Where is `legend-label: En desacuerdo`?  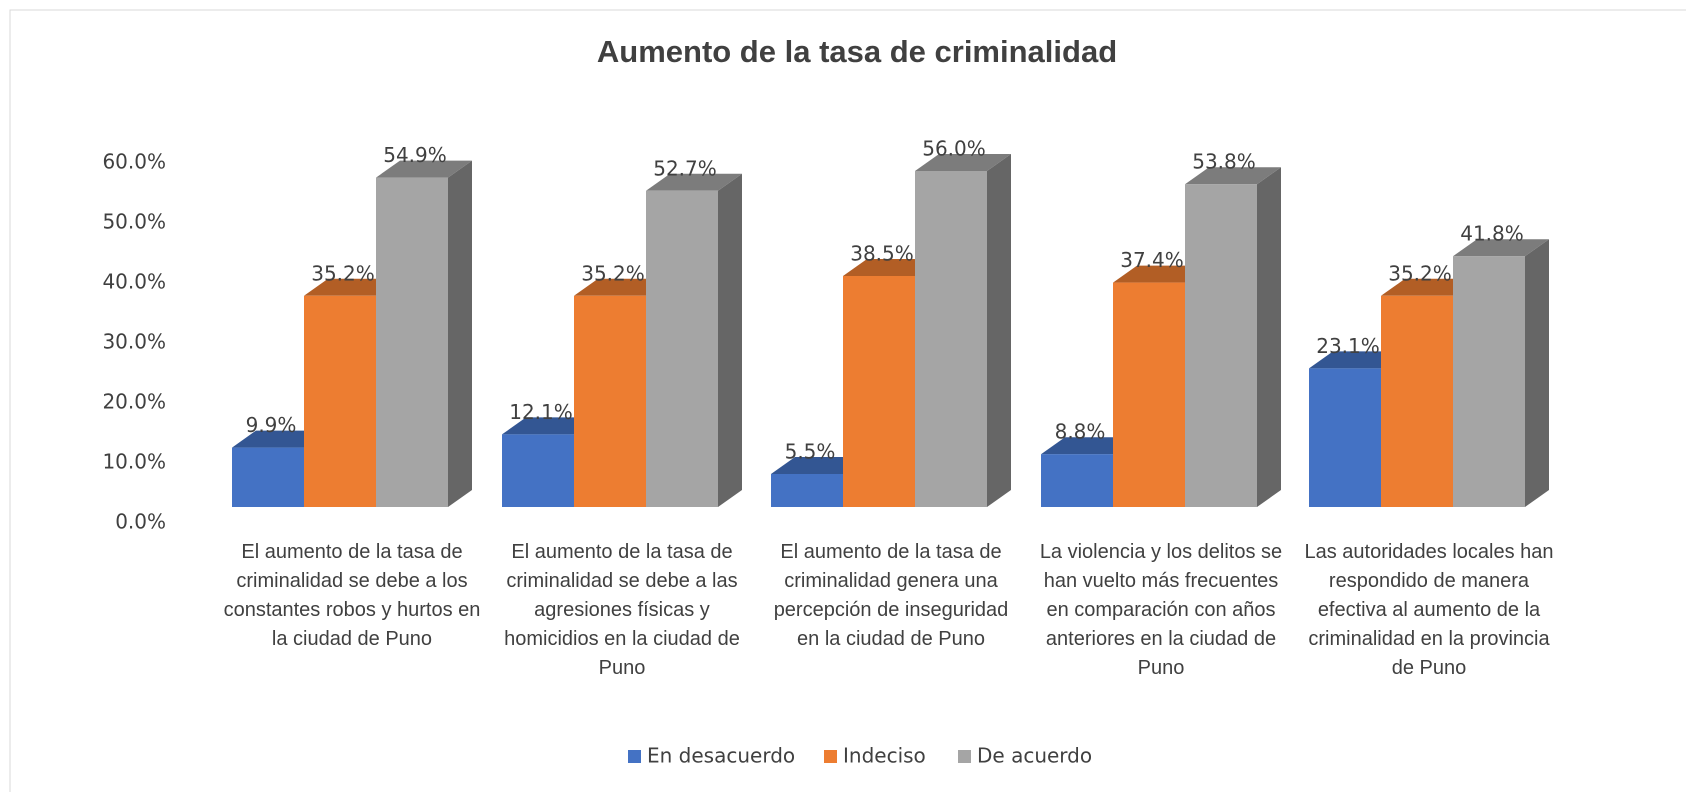 legend-label: En desacuerdo is located at coordinates (721, 756).